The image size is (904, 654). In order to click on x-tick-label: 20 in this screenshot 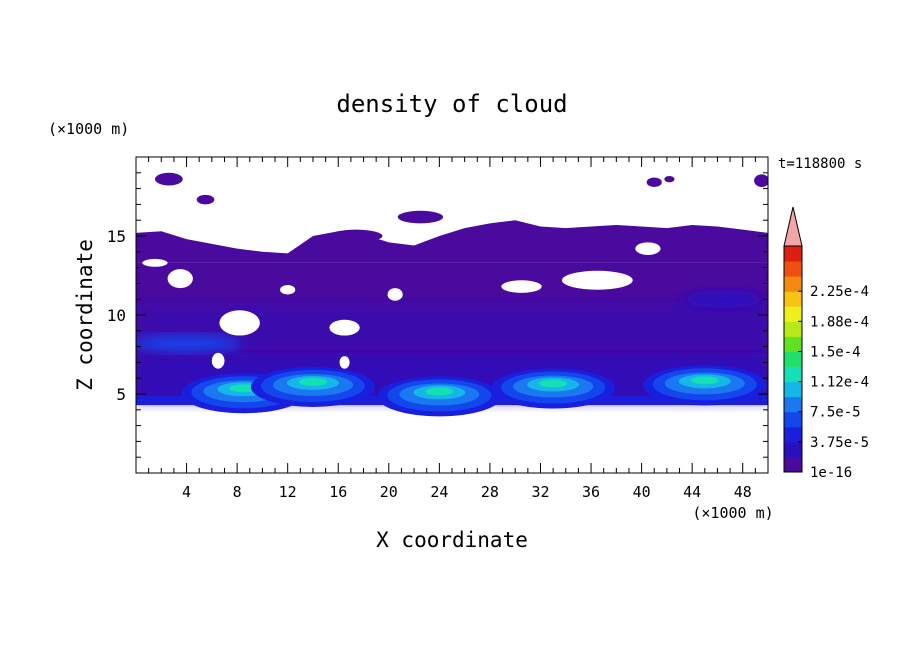, I will do `click(389, 492)`.